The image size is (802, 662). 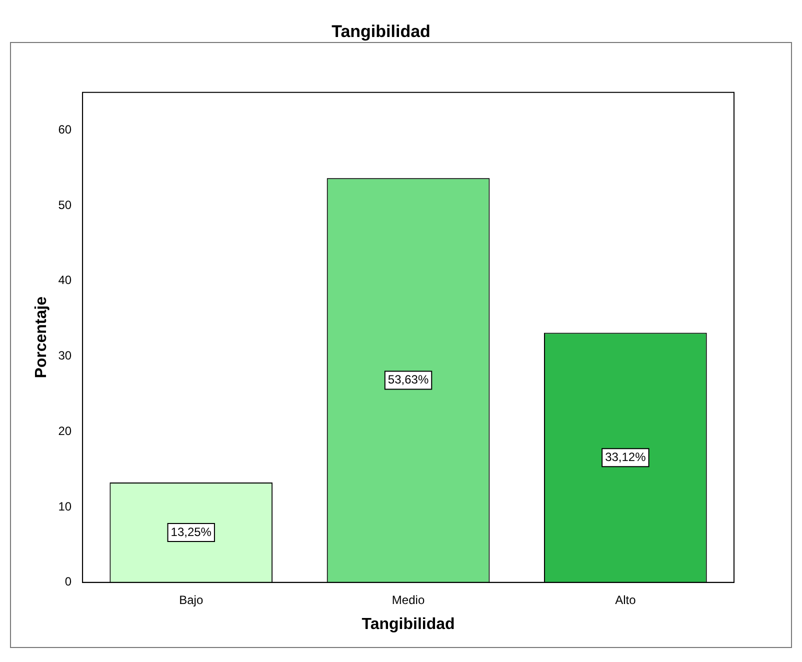 I want to click on x-axis-title: Tangibilidad, so click(x=408, y=624).